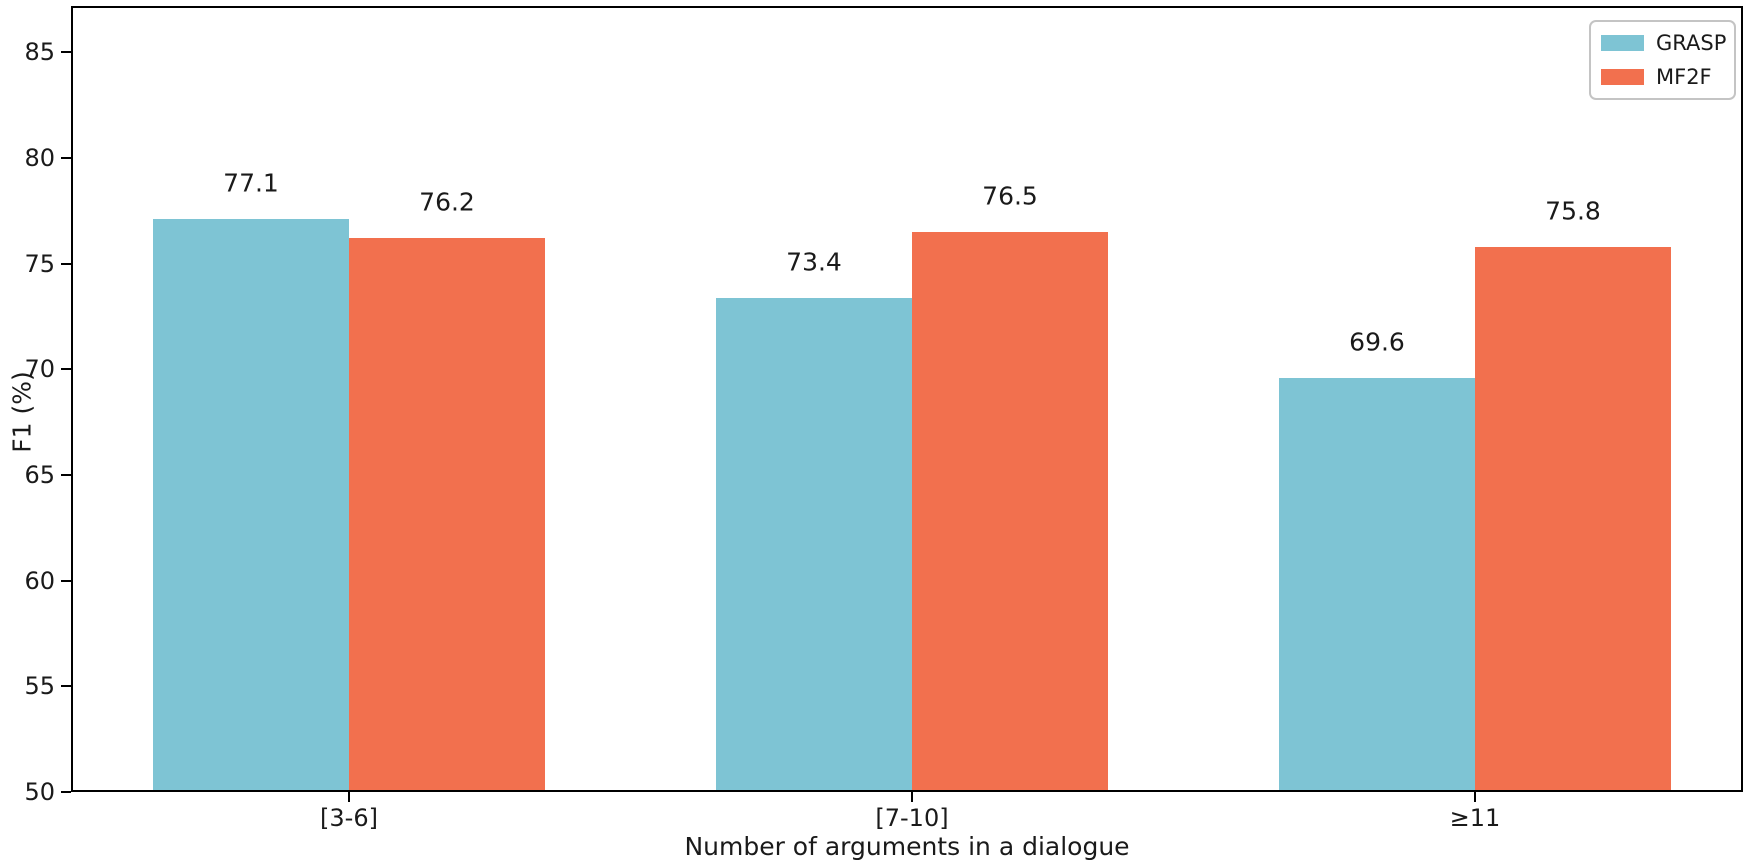  What do you see at coordinates (39, 792) in the screenshot?
I see `y-tick-label: 50` at bounding box center [39, 792].